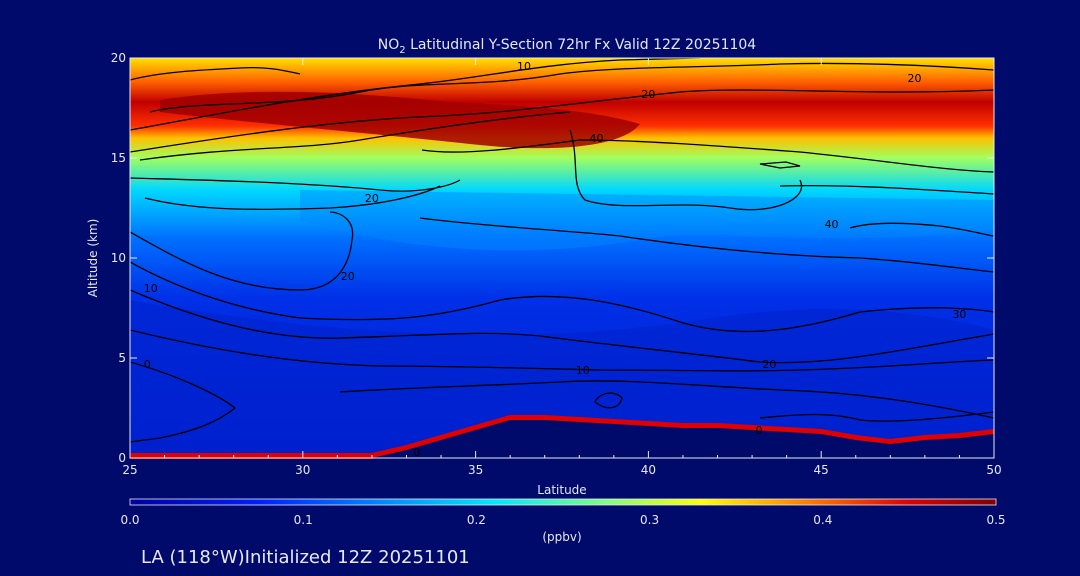 This screenshot has height=576, width=1080. Describe the element at coordinates (821, 470) in the screenshot. I see `x-tick-label: 45` at that location.